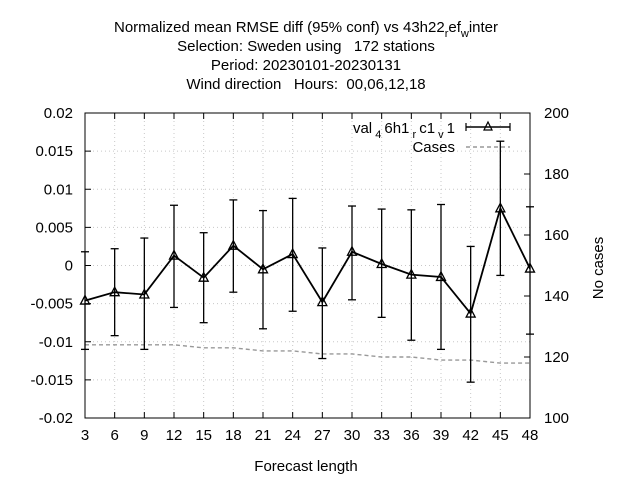 The width and height of the screenshot is (640, 480). Describe the element at coordinates (556, 113) in the screenshot. I see `y2-tick-label: 200` at that location.